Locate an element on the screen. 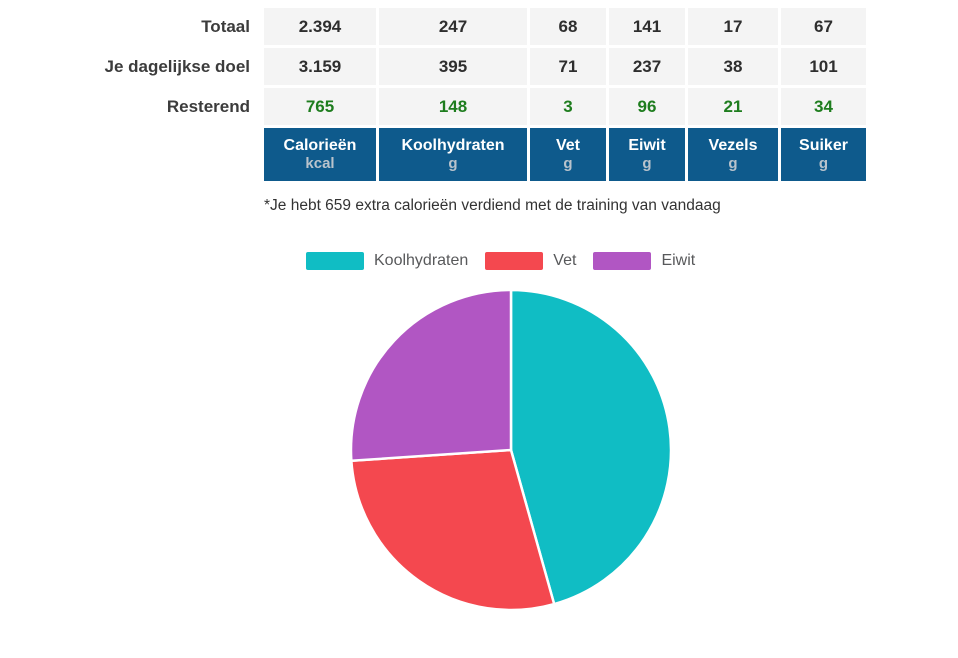 The image size is (958, 658). column-header-calorieen: Calorieën kcal is located at coordinates (320, 154).